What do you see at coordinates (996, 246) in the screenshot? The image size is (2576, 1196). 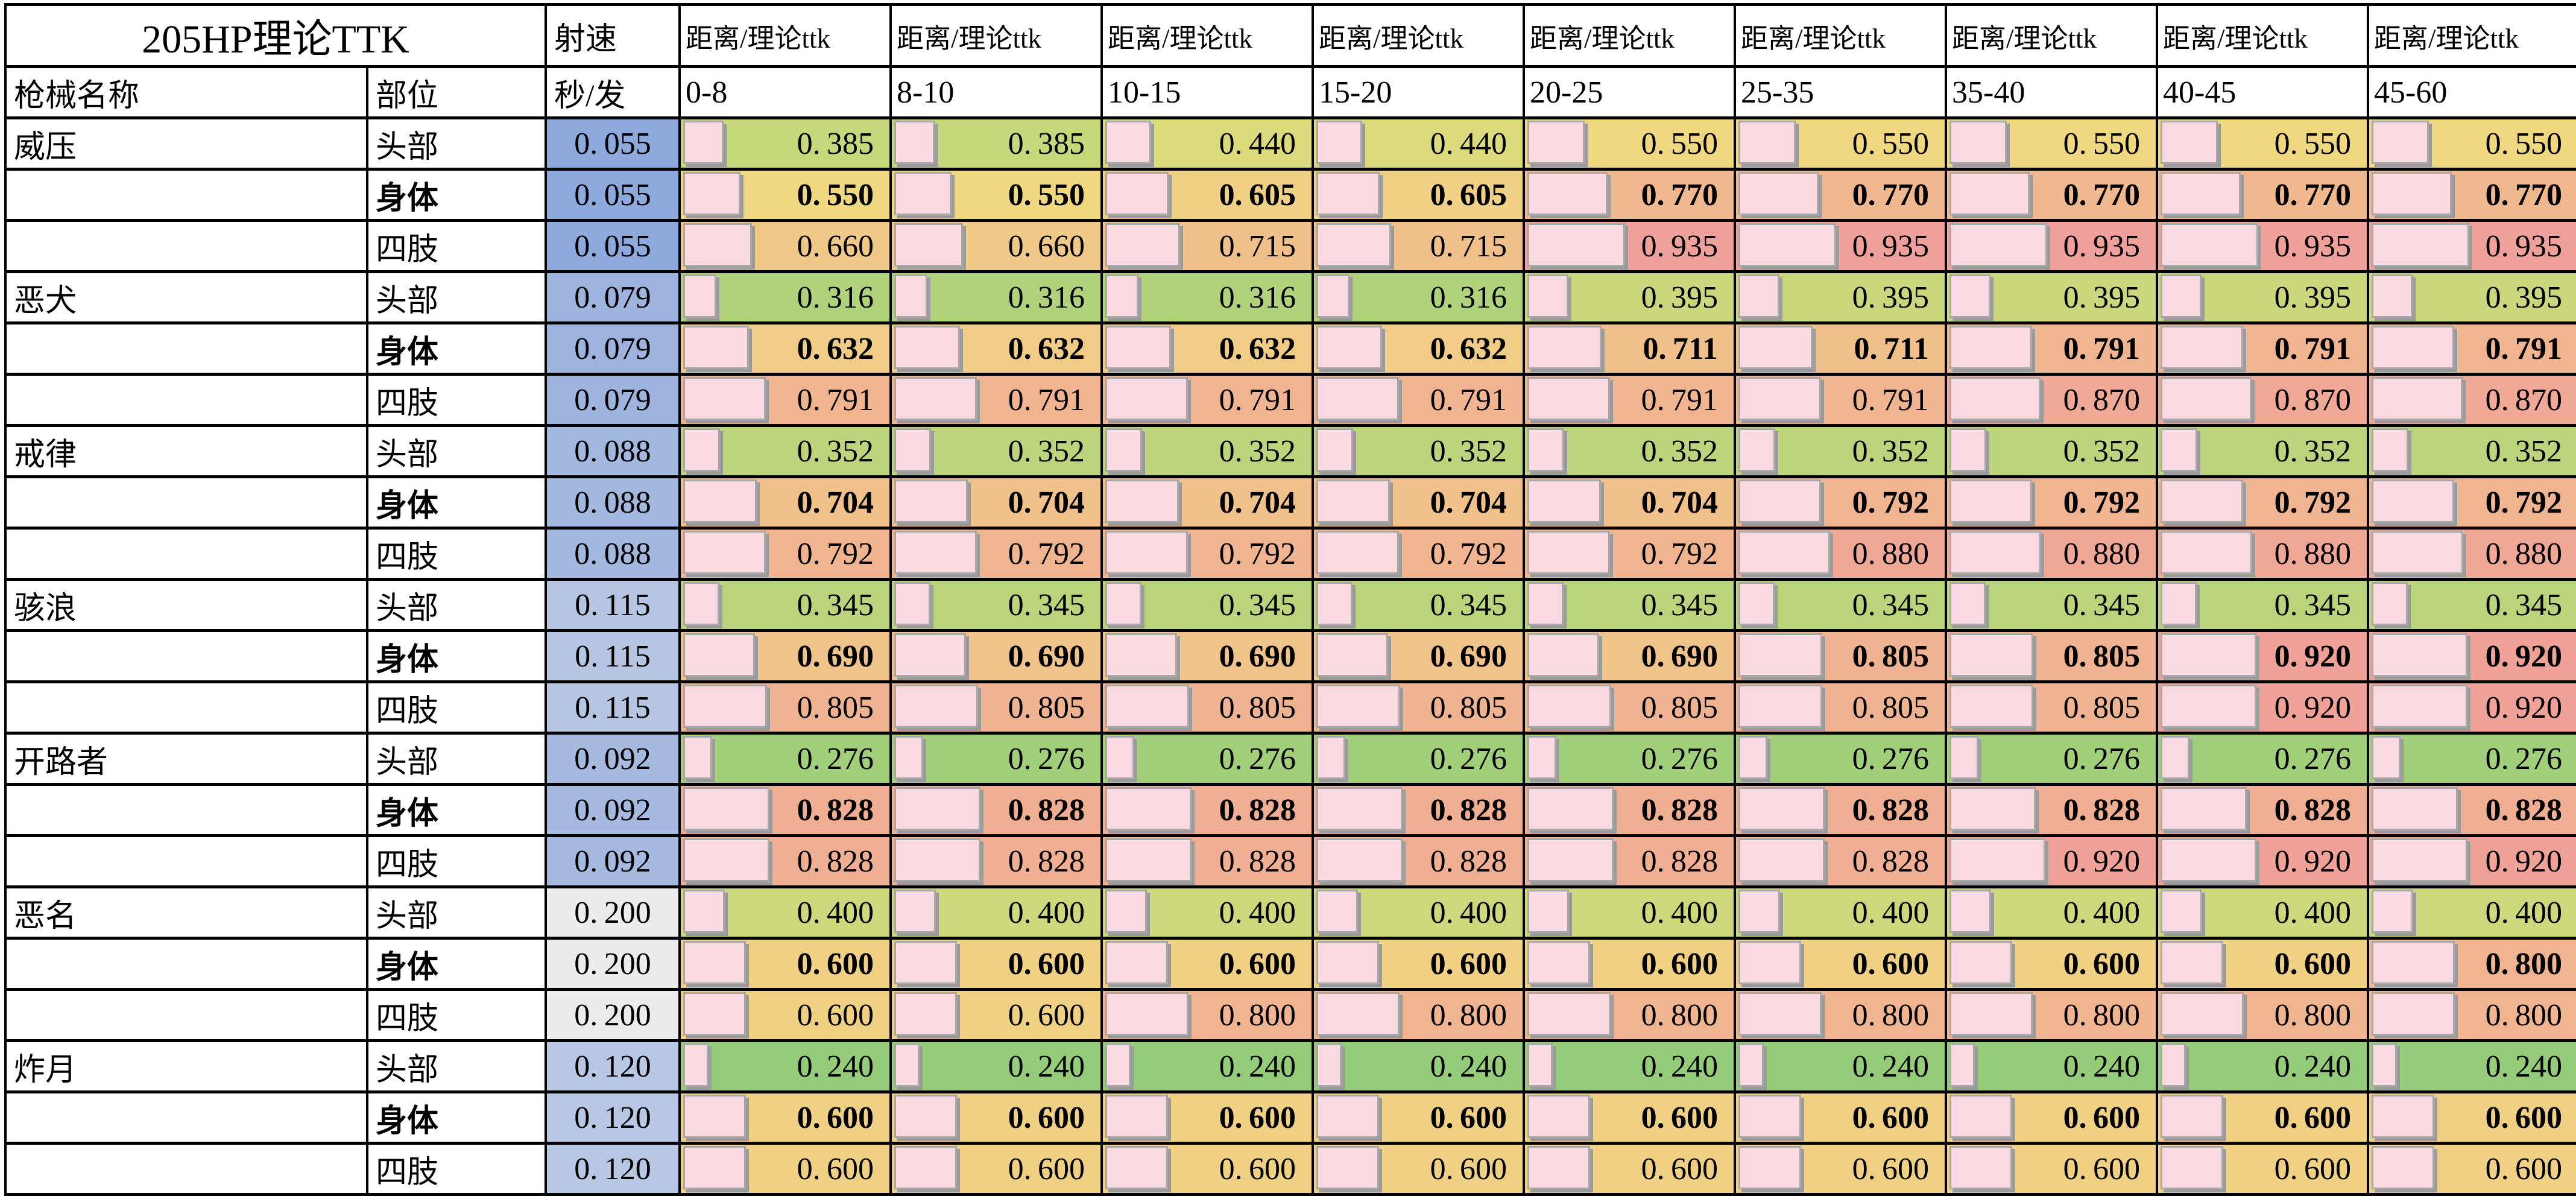 I see `ttk-value-cell: 0. 660` at bounding box center [996, 246].